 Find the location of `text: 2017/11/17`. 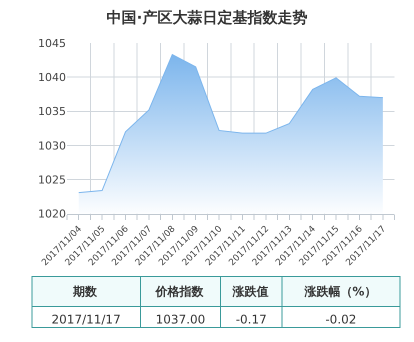

text: 2017/11/17 is located at coordinates (86, 319).